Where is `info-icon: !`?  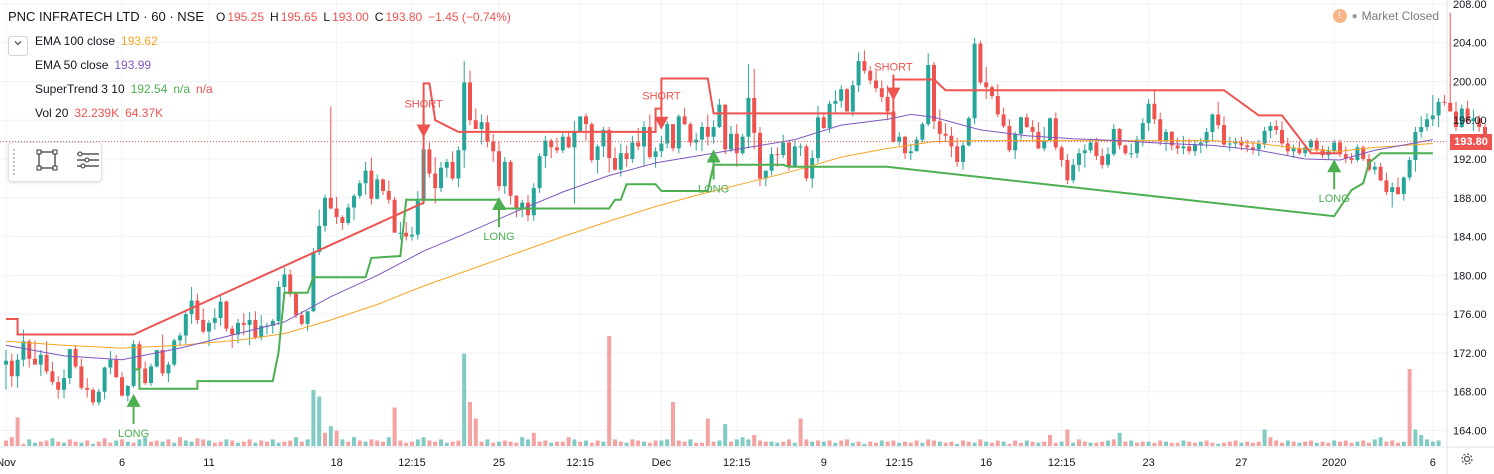 info-icon: ! is located at coordinates (1339, 16).